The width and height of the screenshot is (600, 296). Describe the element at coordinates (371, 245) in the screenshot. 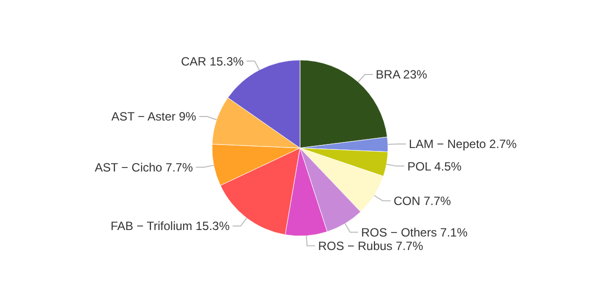

I see `slice-label: ROS − Rubus 7.7%` at that location.